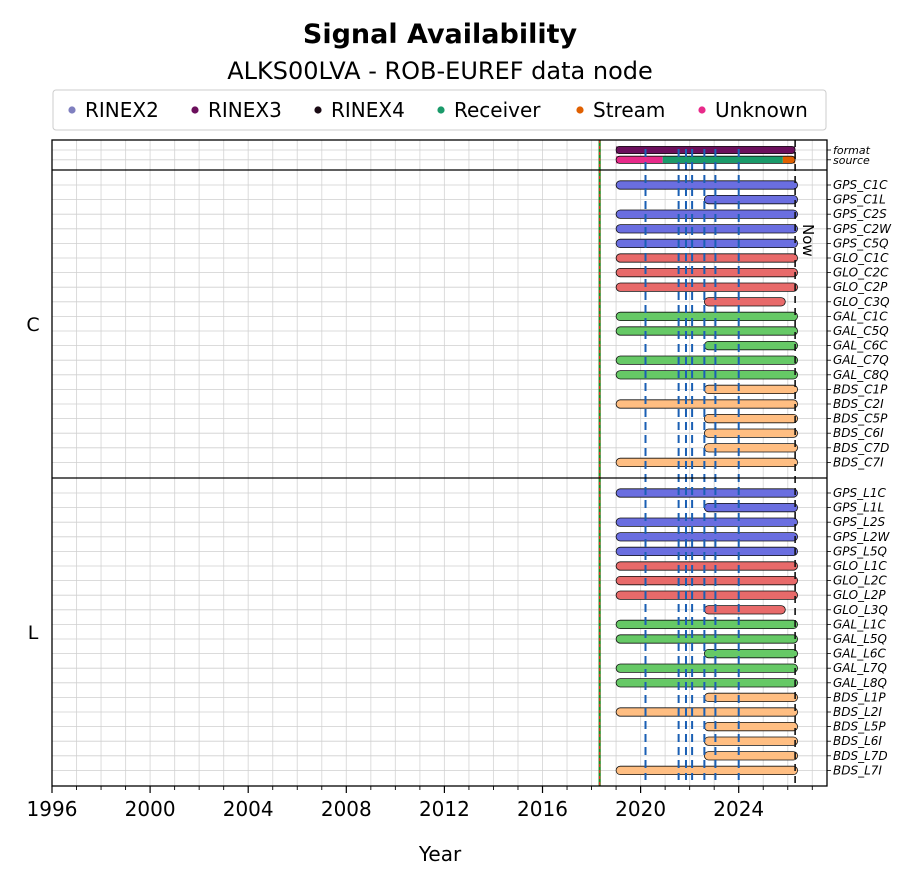 The width and height of the screenshot is (918, 885). I want to click on x-tick-label: 2020, so click(640, 809).